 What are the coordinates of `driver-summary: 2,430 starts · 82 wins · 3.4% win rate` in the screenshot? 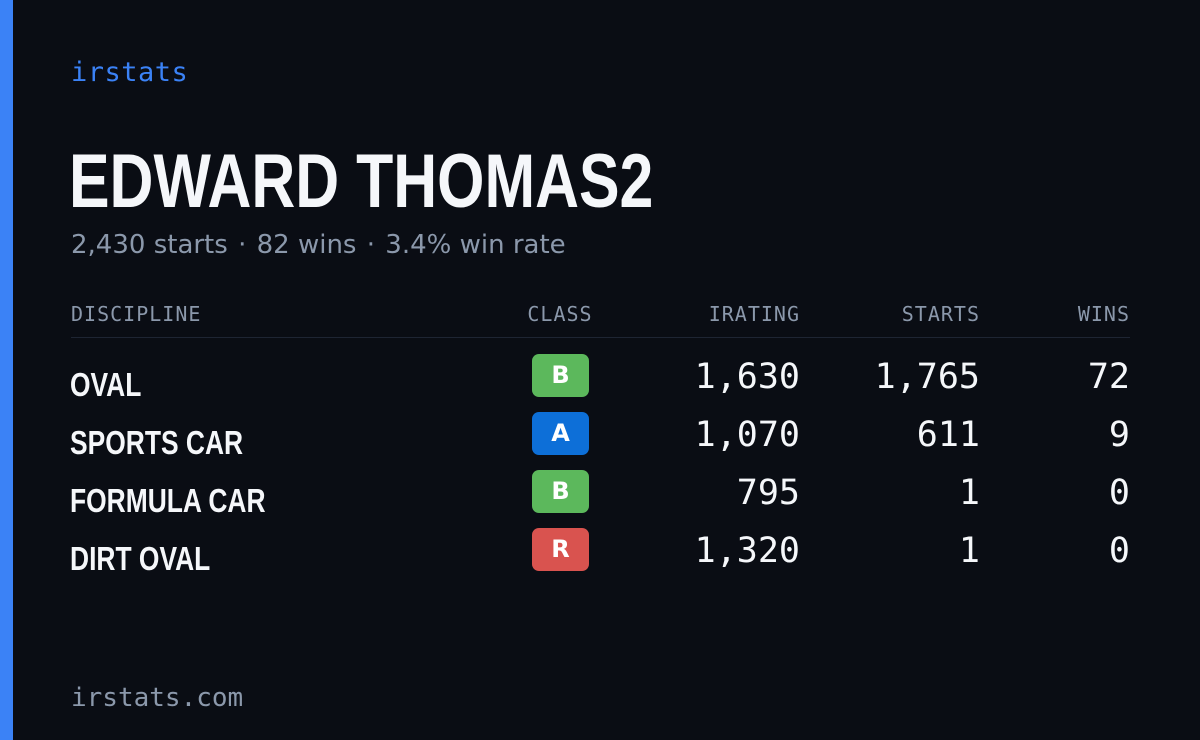 It's located at (318, 245).